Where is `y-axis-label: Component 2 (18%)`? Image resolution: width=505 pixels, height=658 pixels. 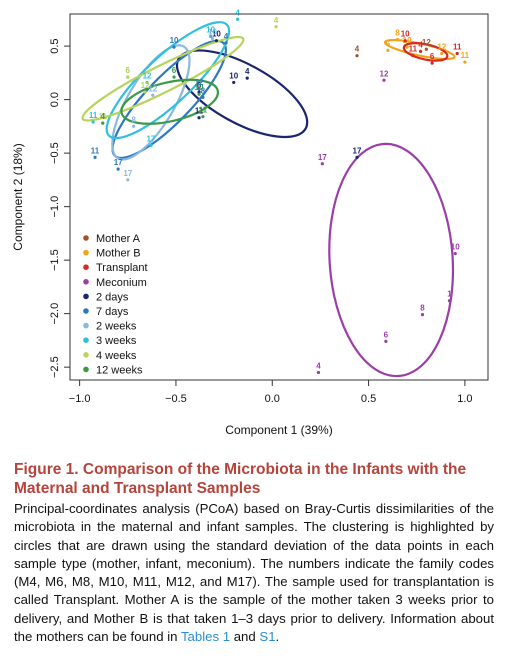
y-axis-label: Component 2 (18%) is located at coordinates (18, 196).